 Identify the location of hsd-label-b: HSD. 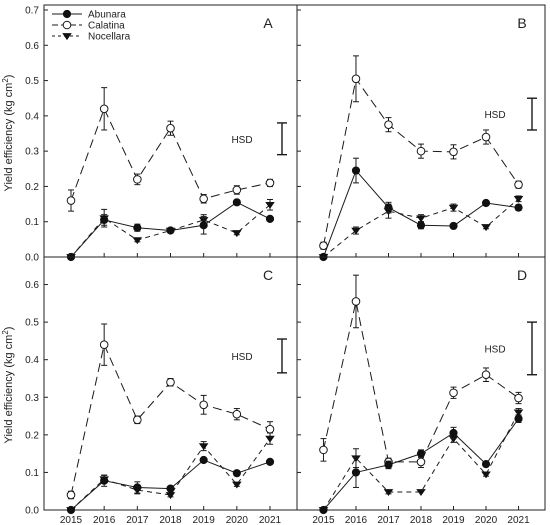
(494, 115).